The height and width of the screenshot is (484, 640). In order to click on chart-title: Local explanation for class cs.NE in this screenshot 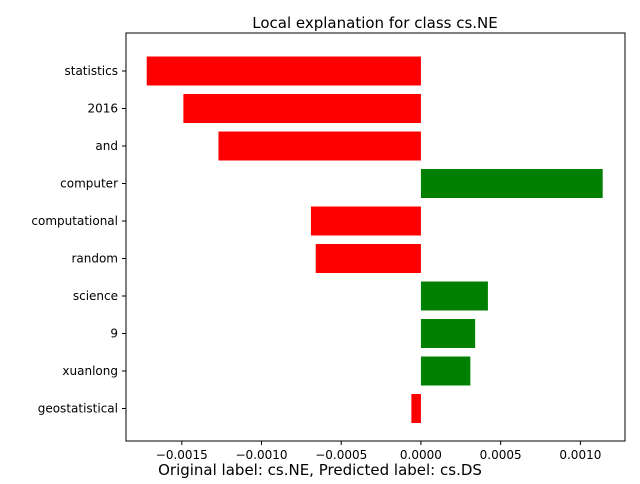, I will do `click(375, 23)`.